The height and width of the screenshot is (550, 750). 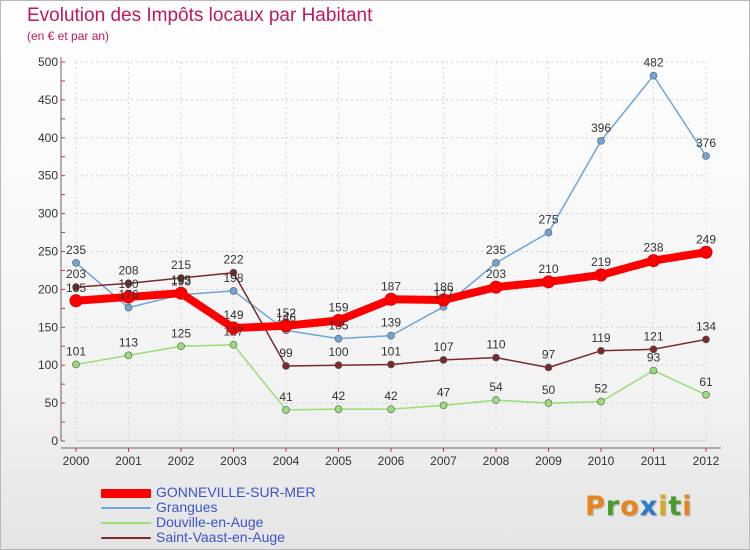 I want to click on data-label: 97, so click(x=549, y=354).